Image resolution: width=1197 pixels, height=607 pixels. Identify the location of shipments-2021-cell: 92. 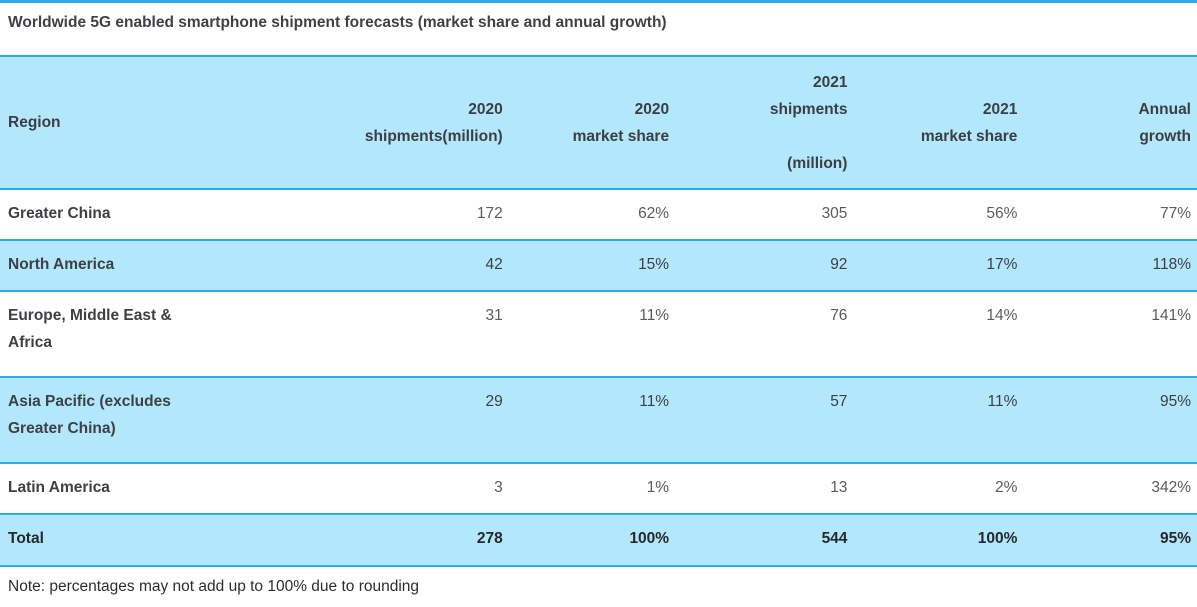
(839, 264).